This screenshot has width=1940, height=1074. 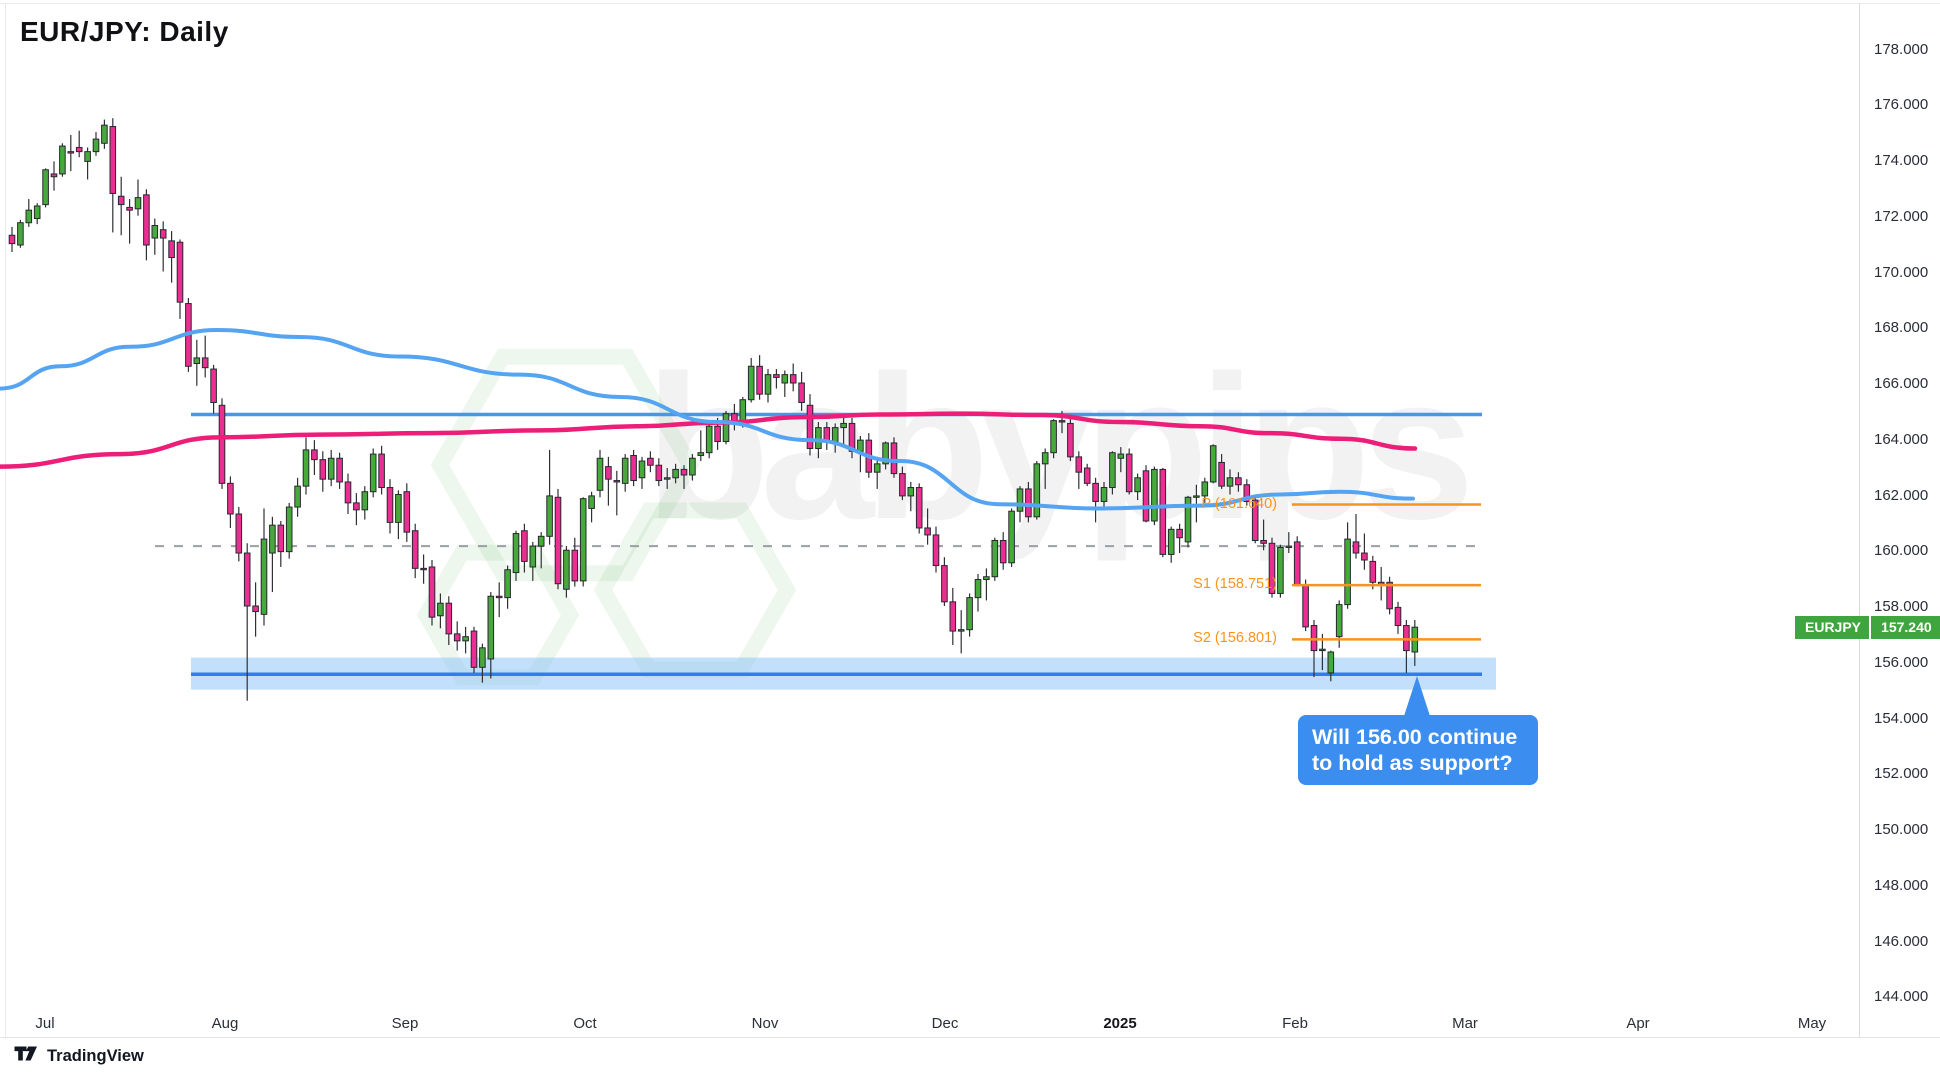 What do you see at coordinates (585, 1023) in the screenshot?
I see `time-tick-label: Oct` at bounding box center [585, 1023].